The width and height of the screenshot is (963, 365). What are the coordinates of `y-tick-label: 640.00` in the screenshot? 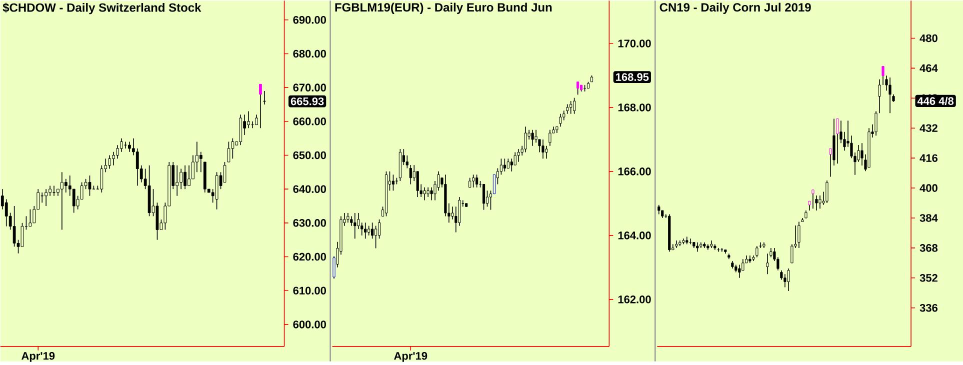 It's located at (309, 189).